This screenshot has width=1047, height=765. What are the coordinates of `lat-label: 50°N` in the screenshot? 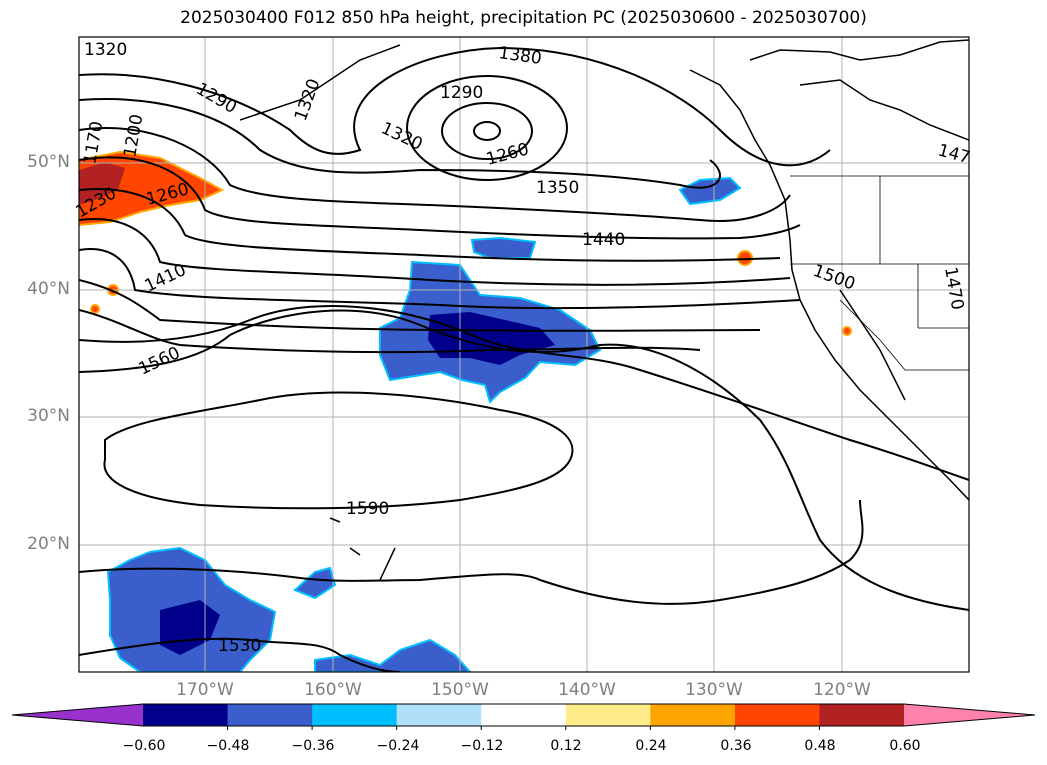 It's located at (48, 162).